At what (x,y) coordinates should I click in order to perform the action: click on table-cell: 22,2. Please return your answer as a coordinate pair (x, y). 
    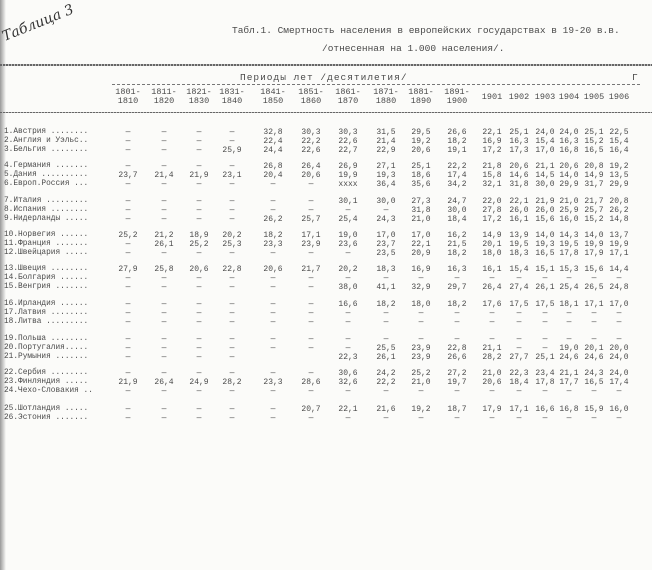
    Looking at the image, I should click on (311, 141).